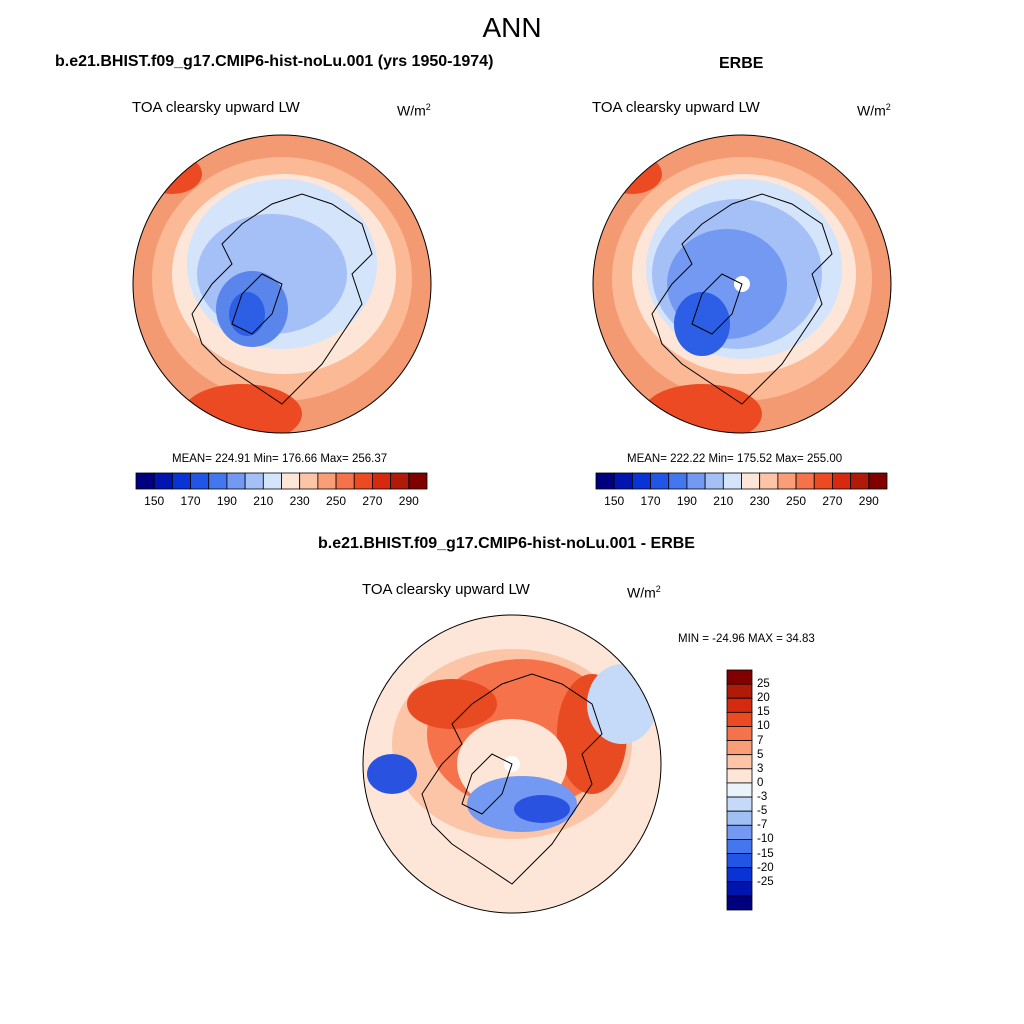 The width and height of the screenshot is (1024, 1024). What do you see at coordinates (446, 589) in the screenshot?
I see `diff-variable-label: TOA clearsky upward LW` at bounding box center [446, 589].